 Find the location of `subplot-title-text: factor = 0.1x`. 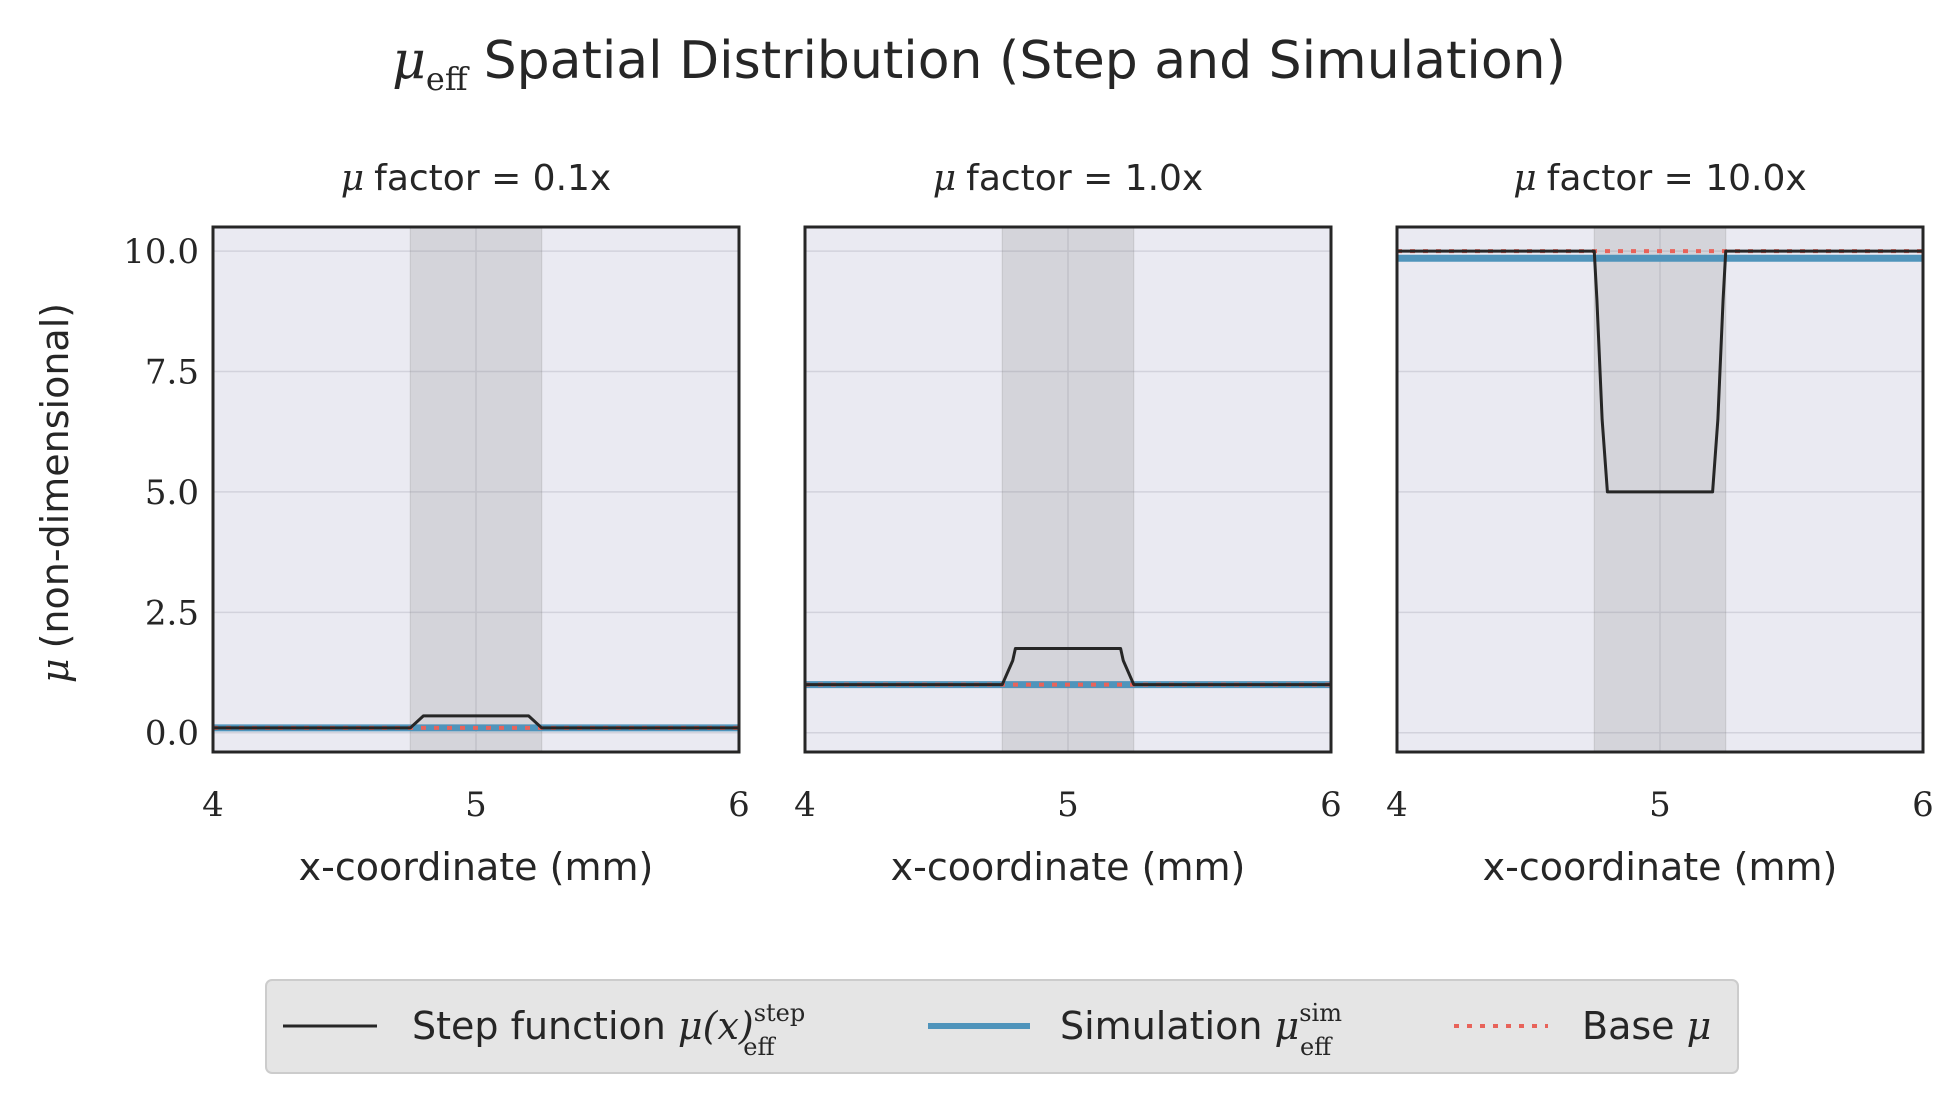

subplot-title-text: factor = 0.1x is located at coordinates (492, 178).